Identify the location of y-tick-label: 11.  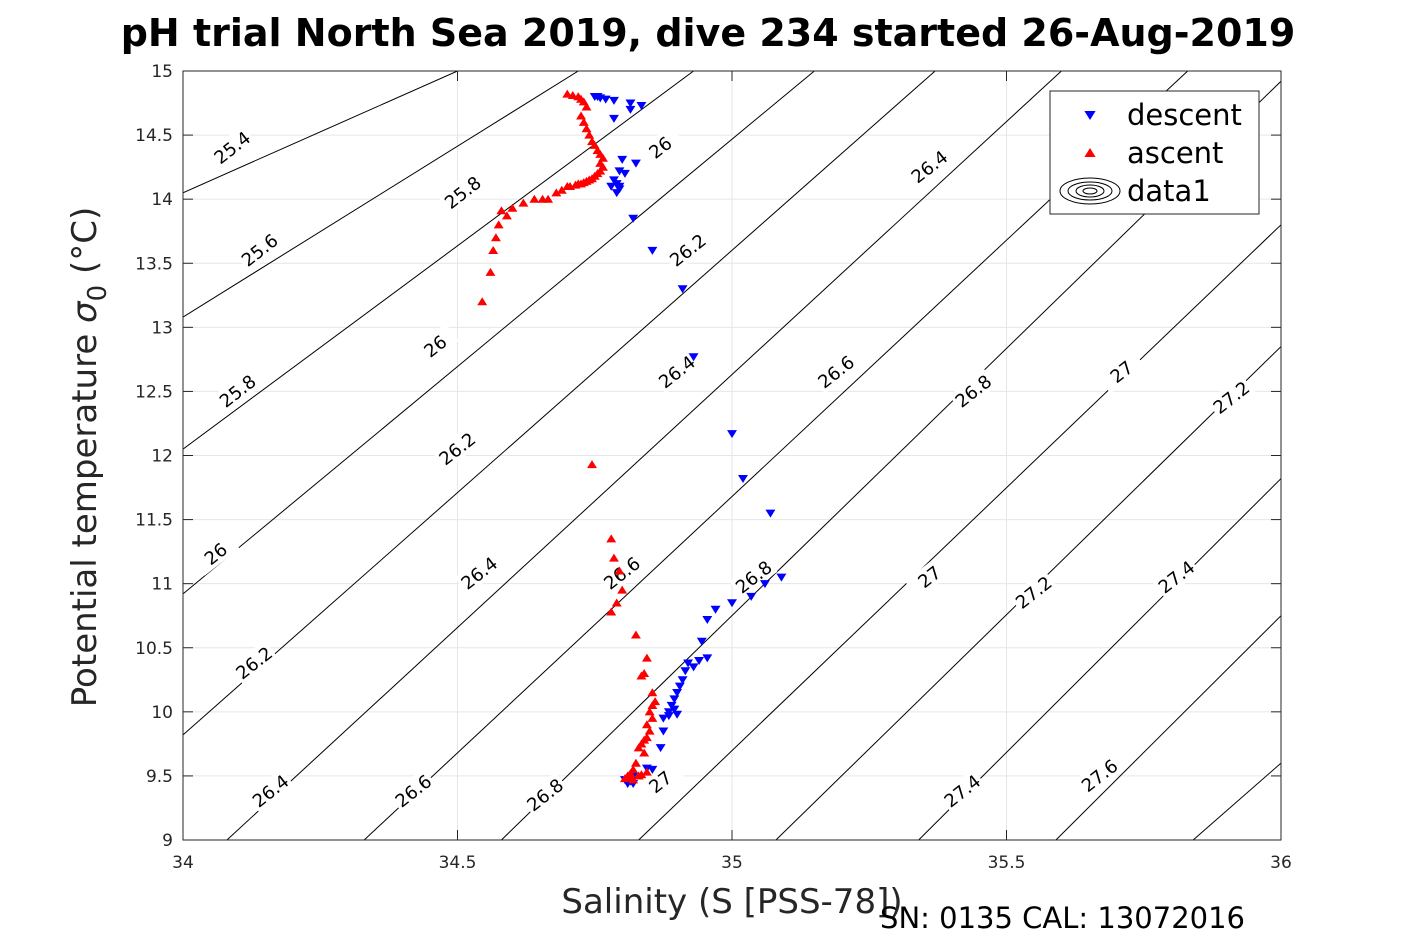
(162, 585).